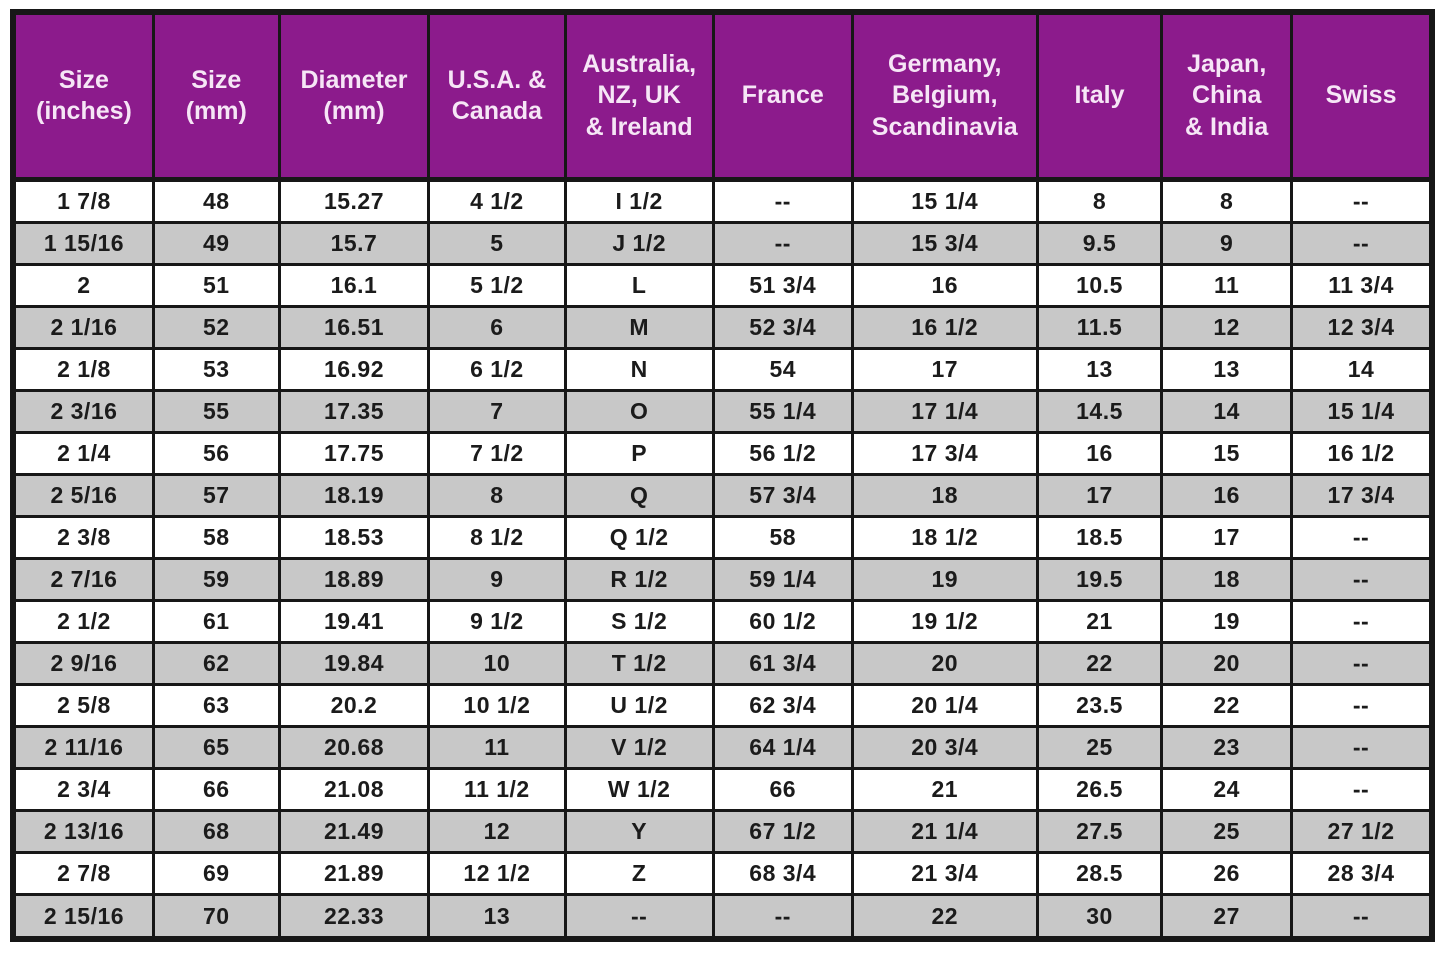  Describe the element at coordinates (83, 328) in the screenshot. I see `table-cell-size-inches: 2 1/16` at that location.